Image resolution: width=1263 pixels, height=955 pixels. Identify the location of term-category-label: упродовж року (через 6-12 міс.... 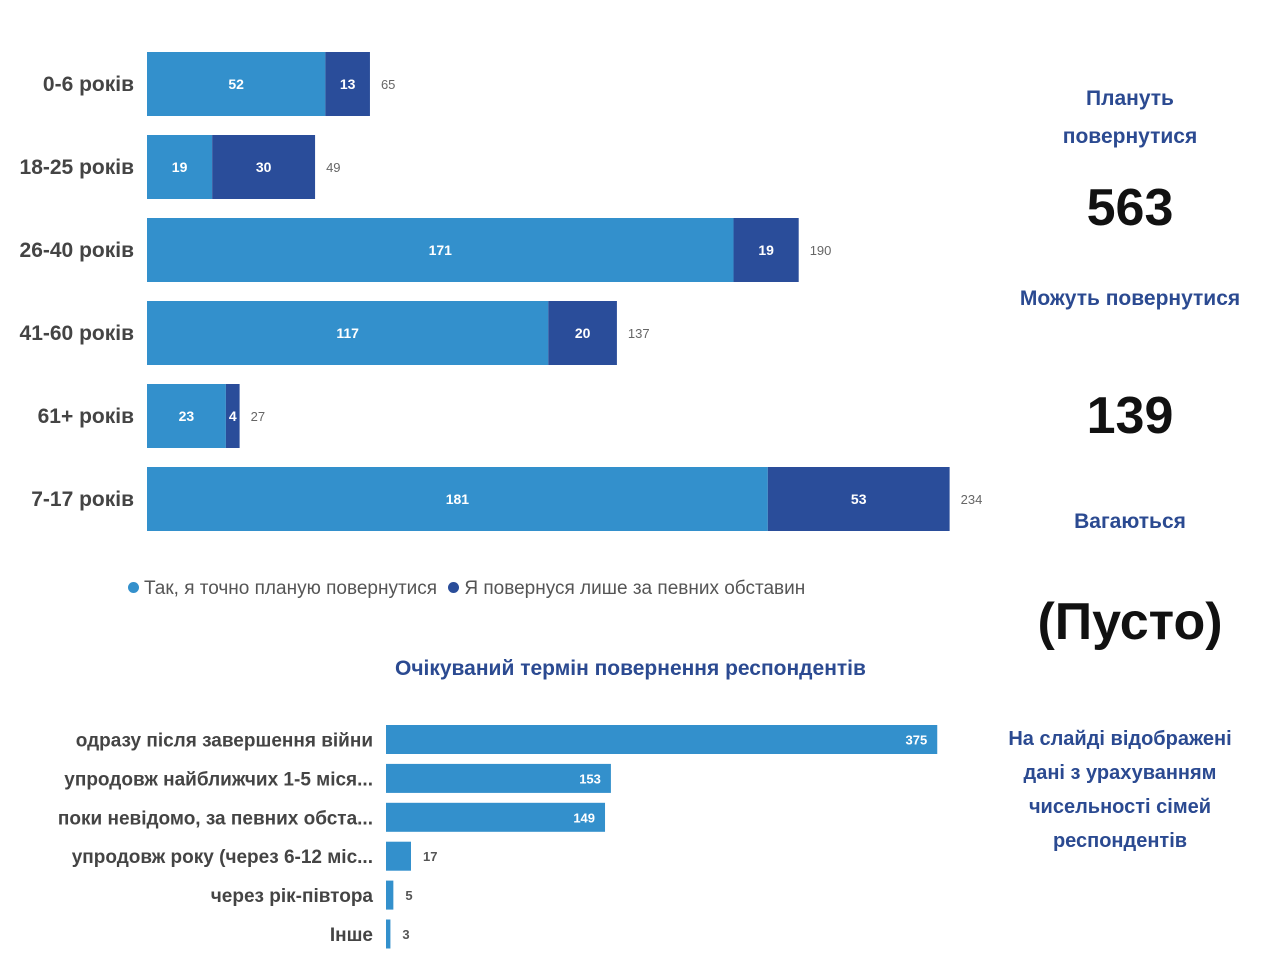
(222, 857).